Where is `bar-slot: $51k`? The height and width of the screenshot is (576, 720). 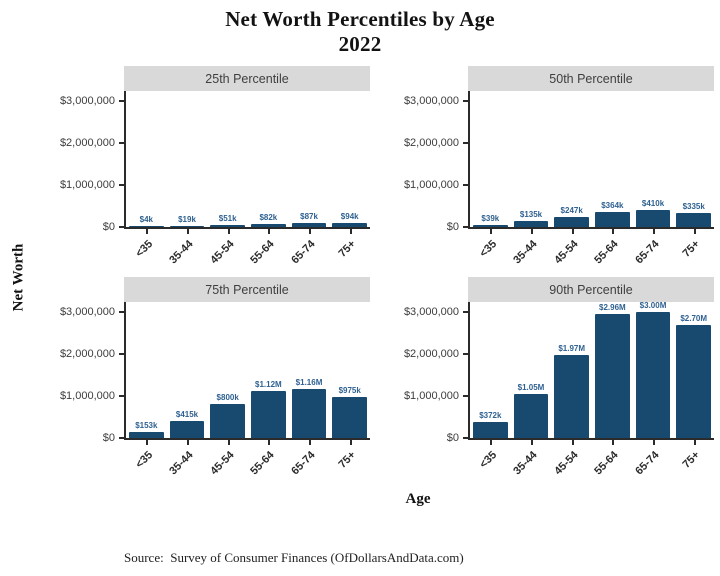
bar-slot: $51k is located at coordinates (227, 159).